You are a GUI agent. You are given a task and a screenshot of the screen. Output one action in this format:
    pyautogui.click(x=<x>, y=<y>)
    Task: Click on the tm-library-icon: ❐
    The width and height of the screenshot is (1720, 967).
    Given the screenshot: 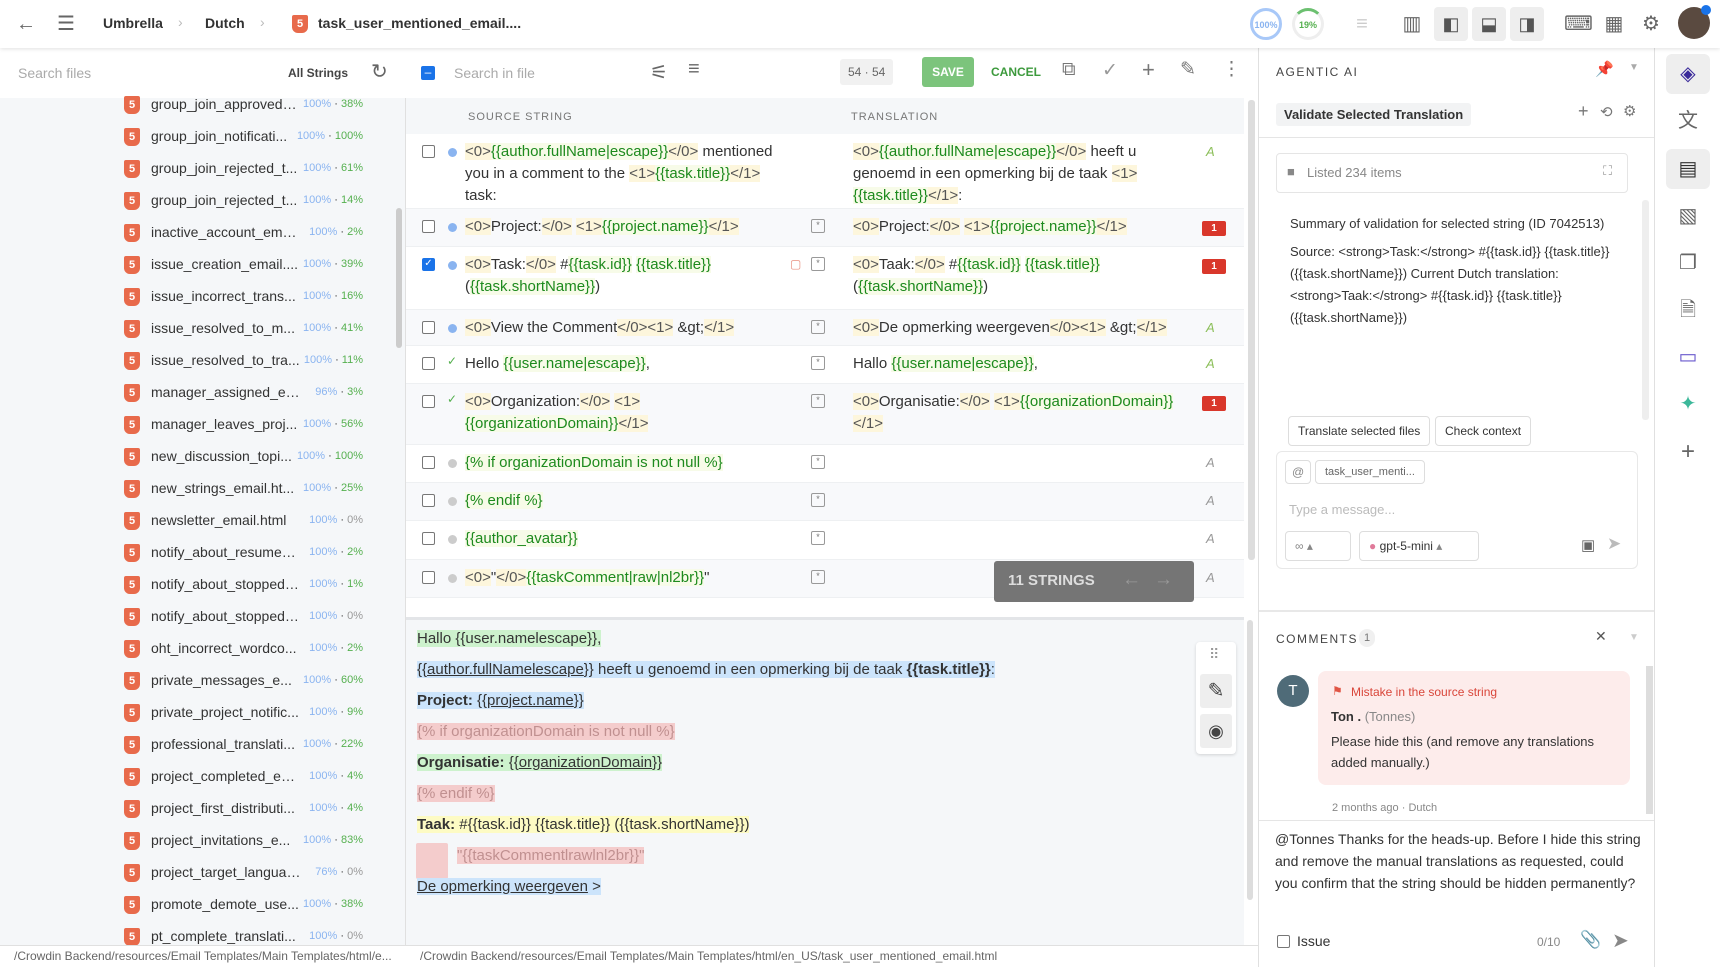 What is the action you would take?
    pyautogui.click(x=1688, y=263)
    